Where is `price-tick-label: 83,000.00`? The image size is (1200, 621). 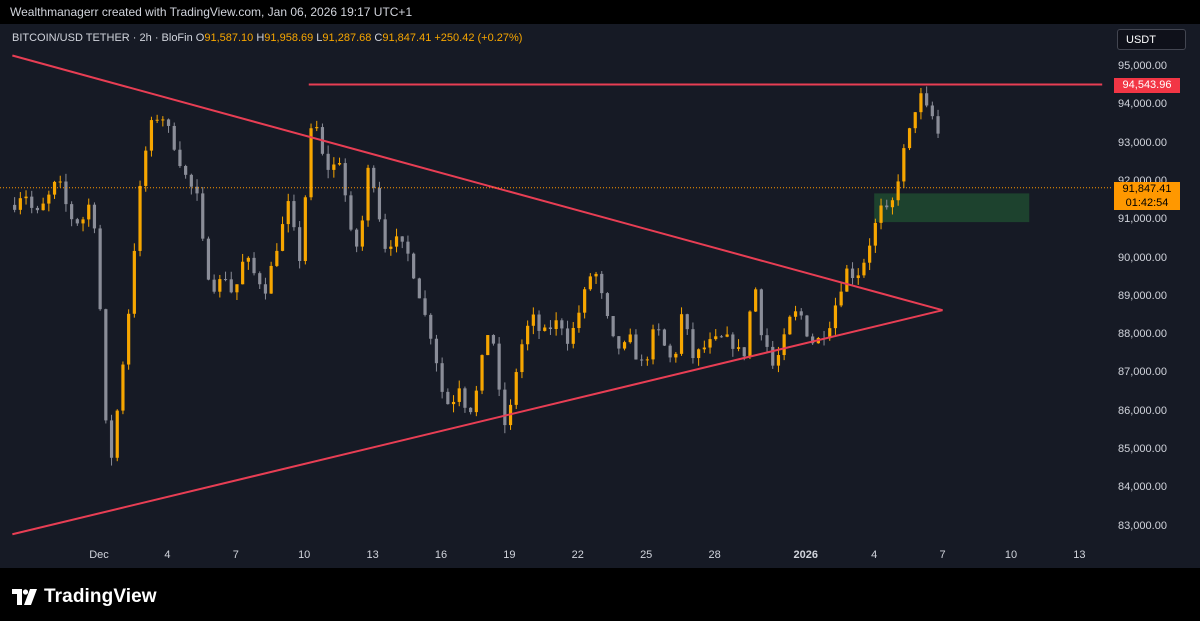 price-tick-label: 83,000.00 is located at coordinates (1142, 525).